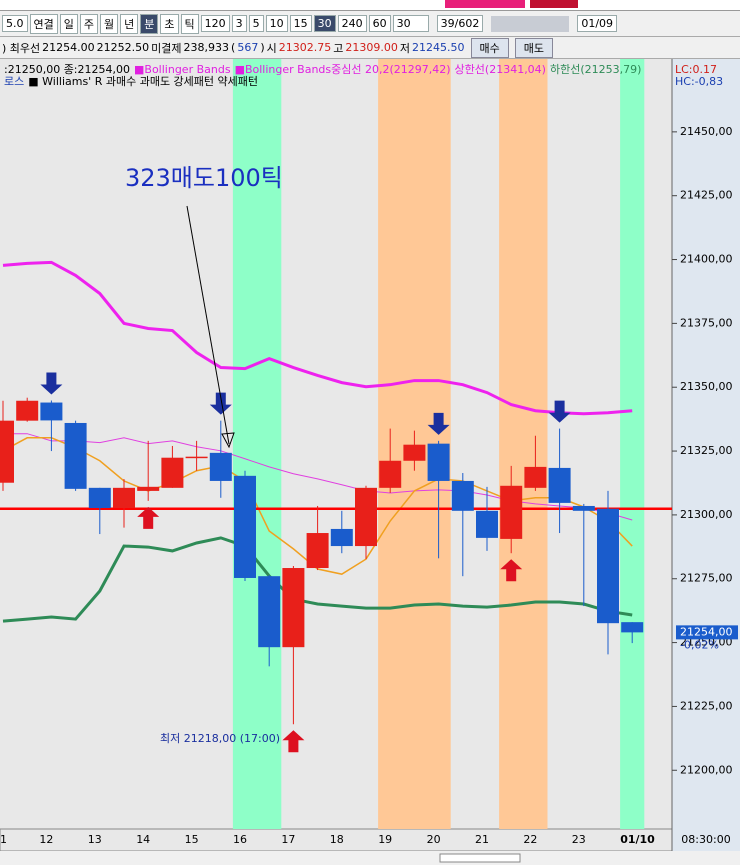 Image resolution: width=740 pixels, height=865 pixels. Describe the element at coordinates (699, 644) in the screenshot. I see `last-price-change: -0,02%` at that location.